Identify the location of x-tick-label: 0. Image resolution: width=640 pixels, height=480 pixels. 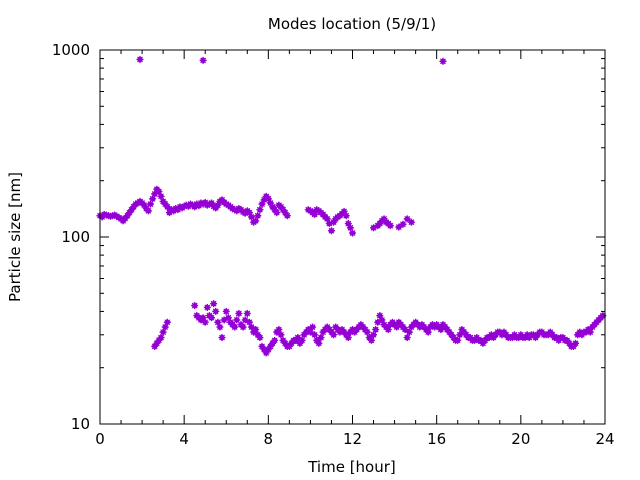
(100, 439).